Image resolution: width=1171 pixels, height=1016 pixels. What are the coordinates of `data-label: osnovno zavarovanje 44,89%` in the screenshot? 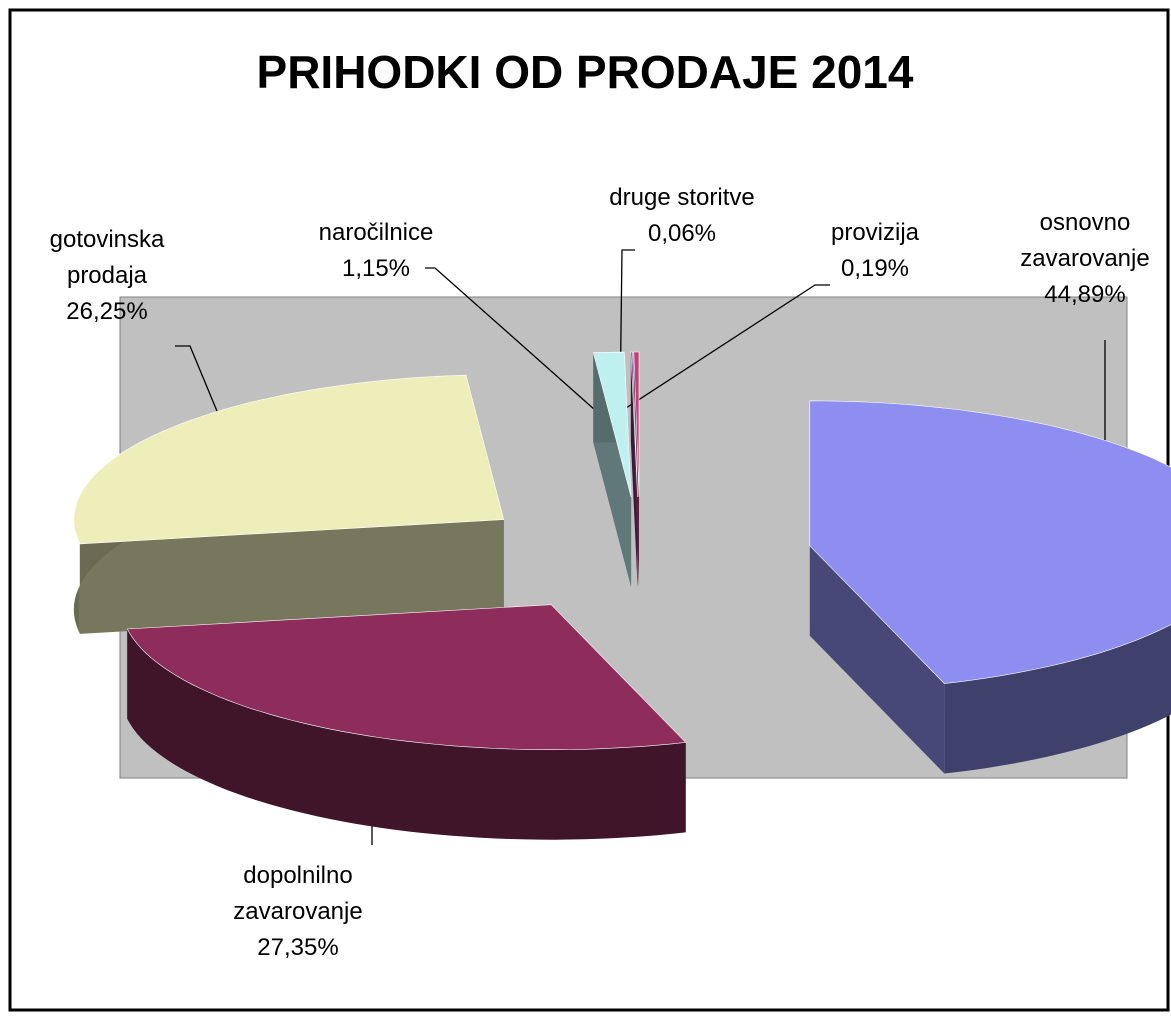 It's located at (1085, 259).